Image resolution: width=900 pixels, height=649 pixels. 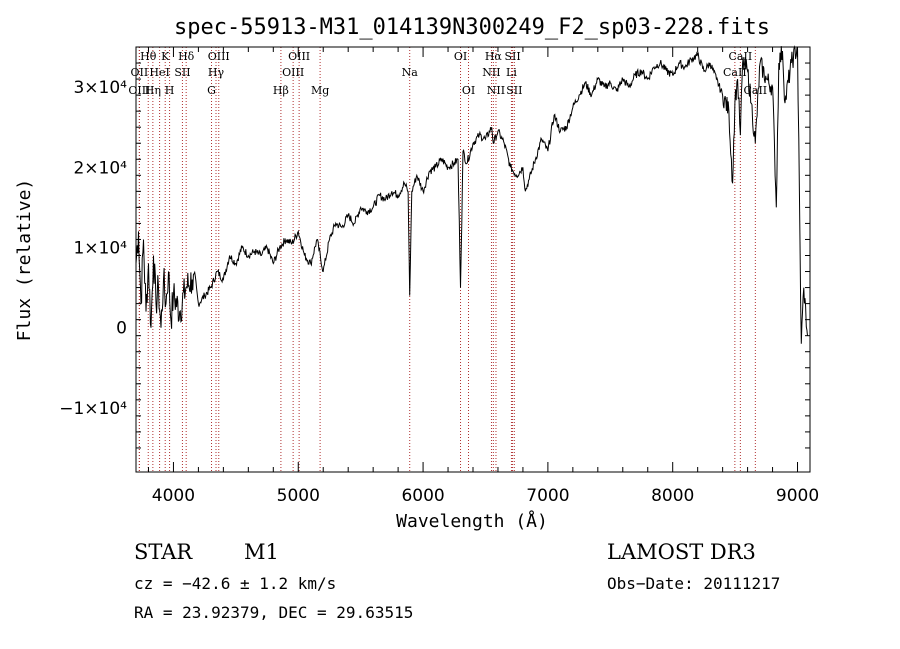 What do you see at coordinates (100, 88) in the screenshot?
I see `y-tick-label: 3×10⁴` at bounding box center [100, 88].